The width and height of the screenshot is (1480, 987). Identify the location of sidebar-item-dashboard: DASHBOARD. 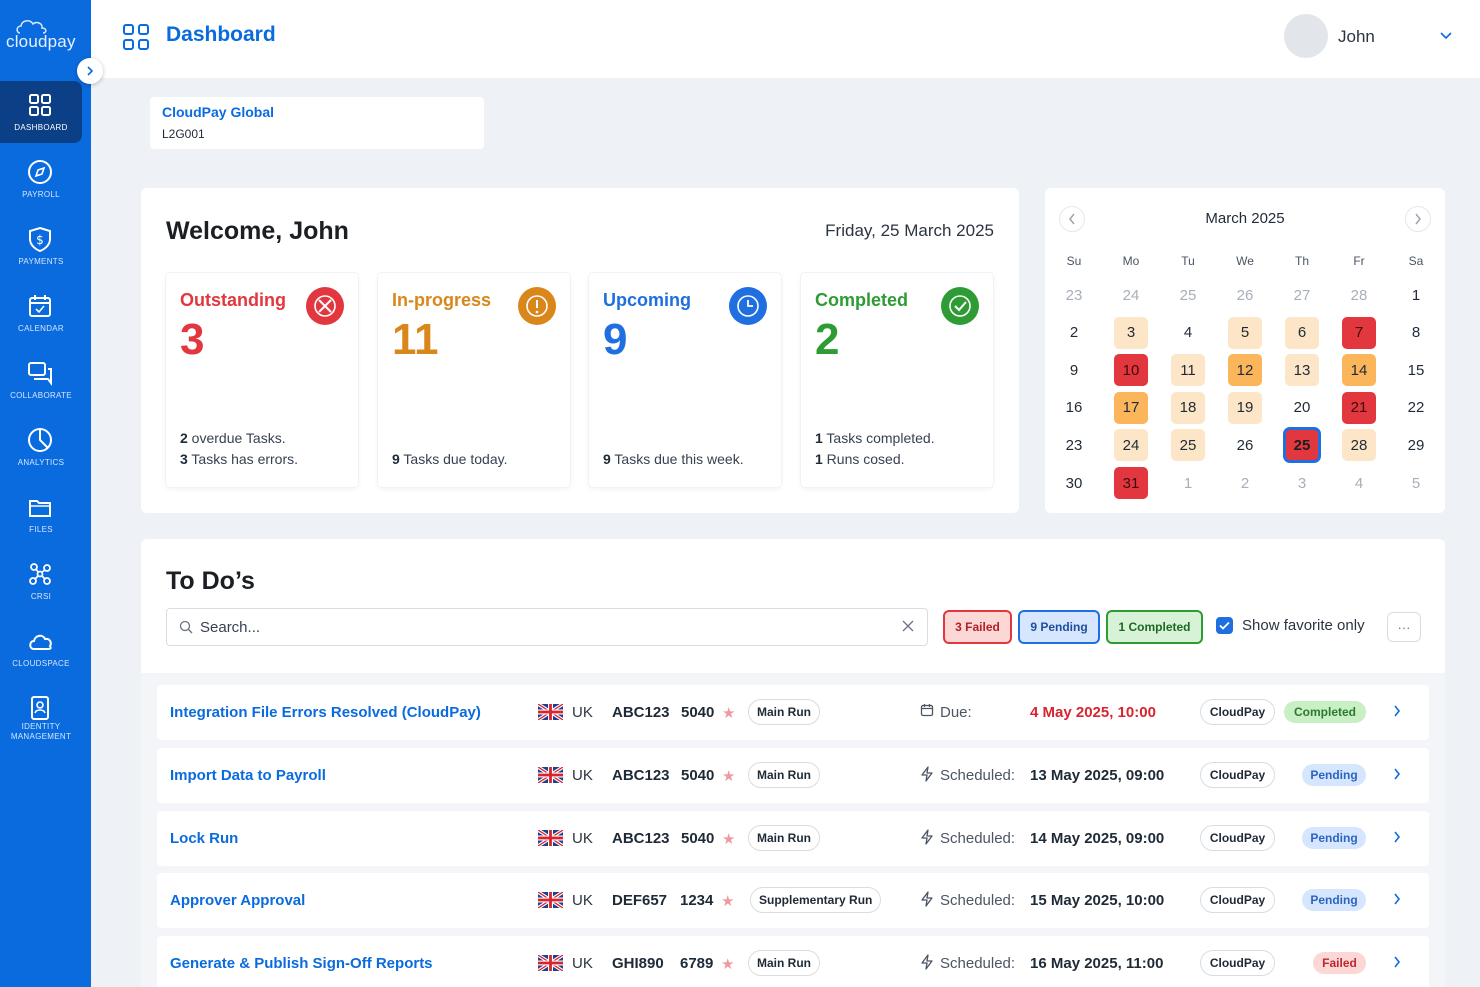
(41, 112).